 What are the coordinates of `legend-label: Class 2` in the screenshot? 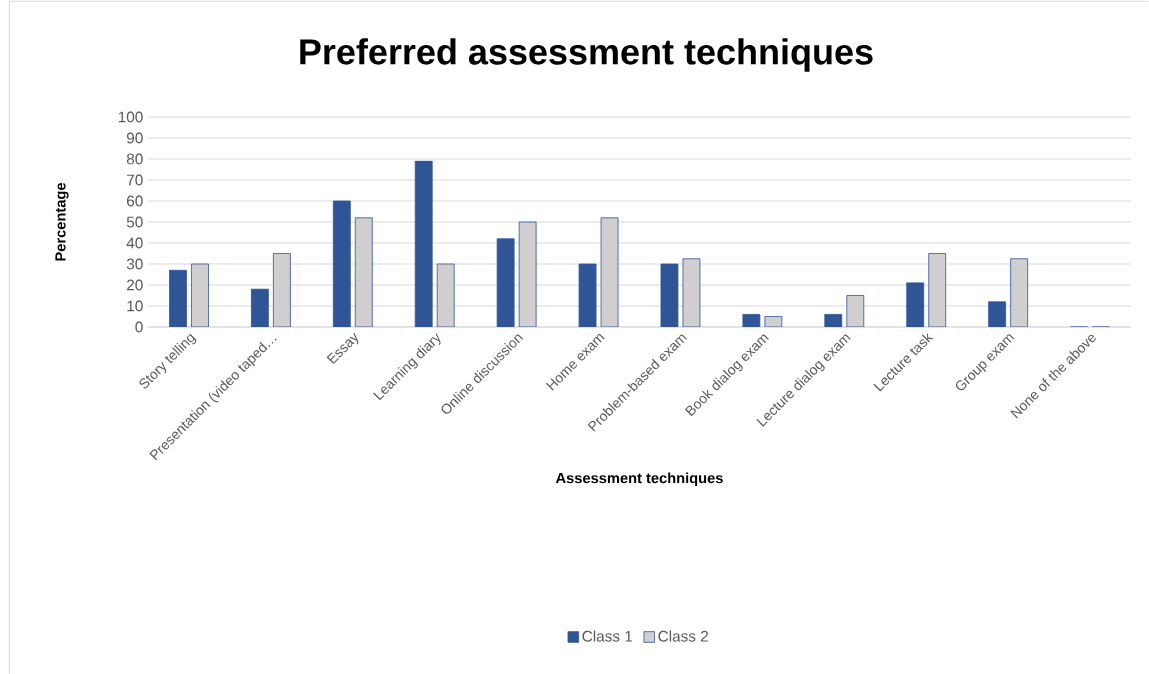 It's located at (683, 636).